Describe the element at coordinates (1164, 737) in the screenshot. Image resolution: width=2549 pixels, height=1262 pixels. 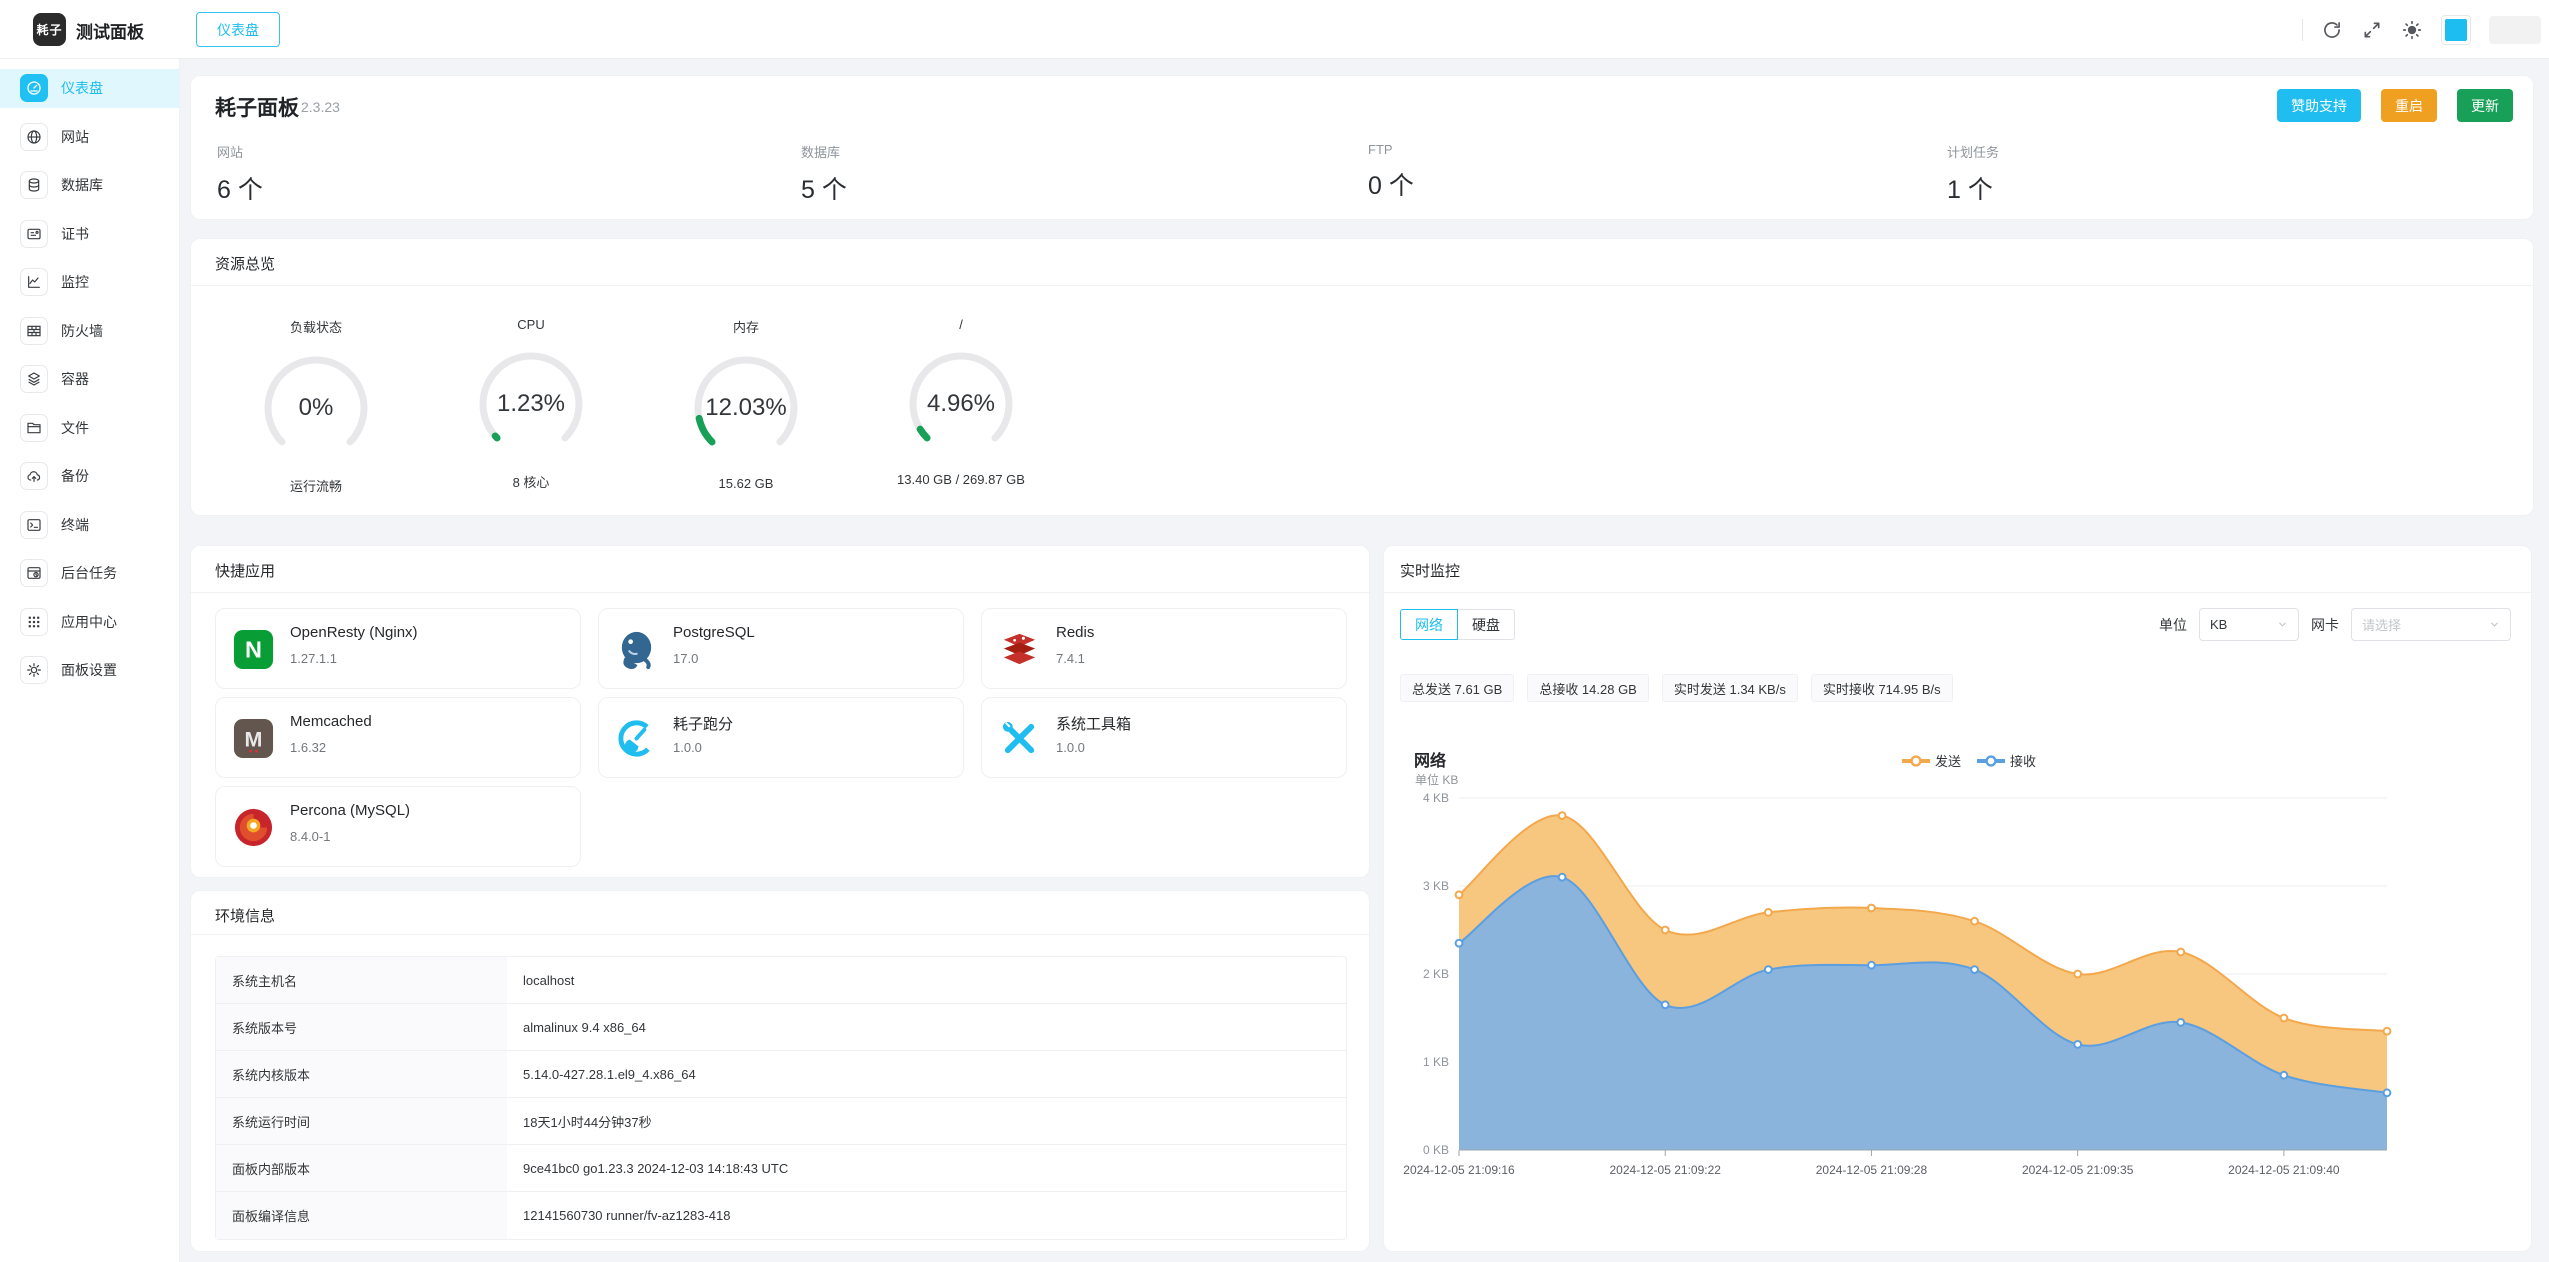
I see `app-card-toolbox: 系统工具箱 1.0.0` at that location.